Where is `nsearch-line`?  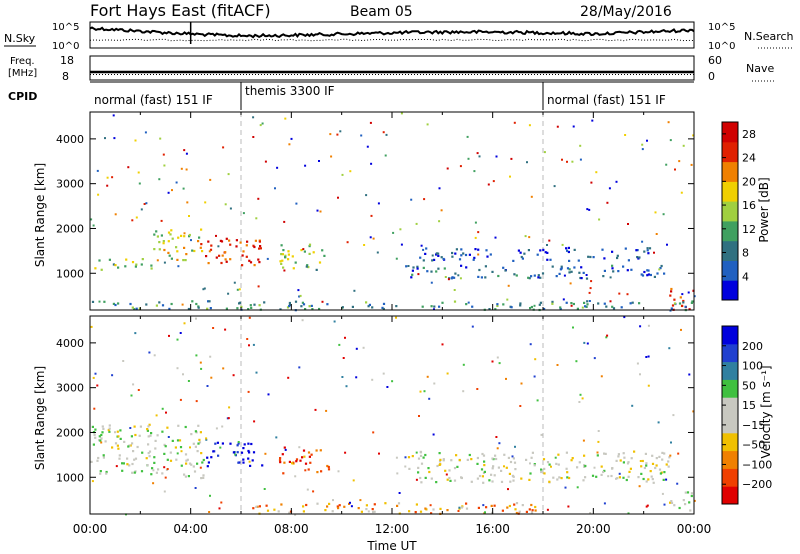 nsearch-line is located at coordinates (392, 40).